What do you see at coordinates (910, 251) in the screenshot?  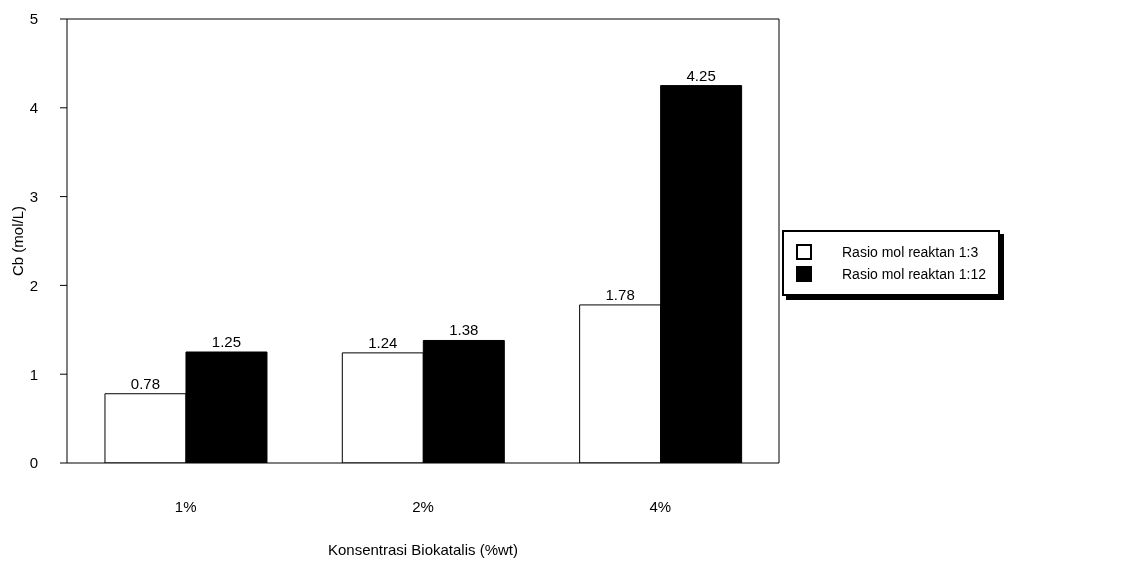 I see `legend-label: Rasio mol reaktan 1:3` at bounding box center [910, 251].